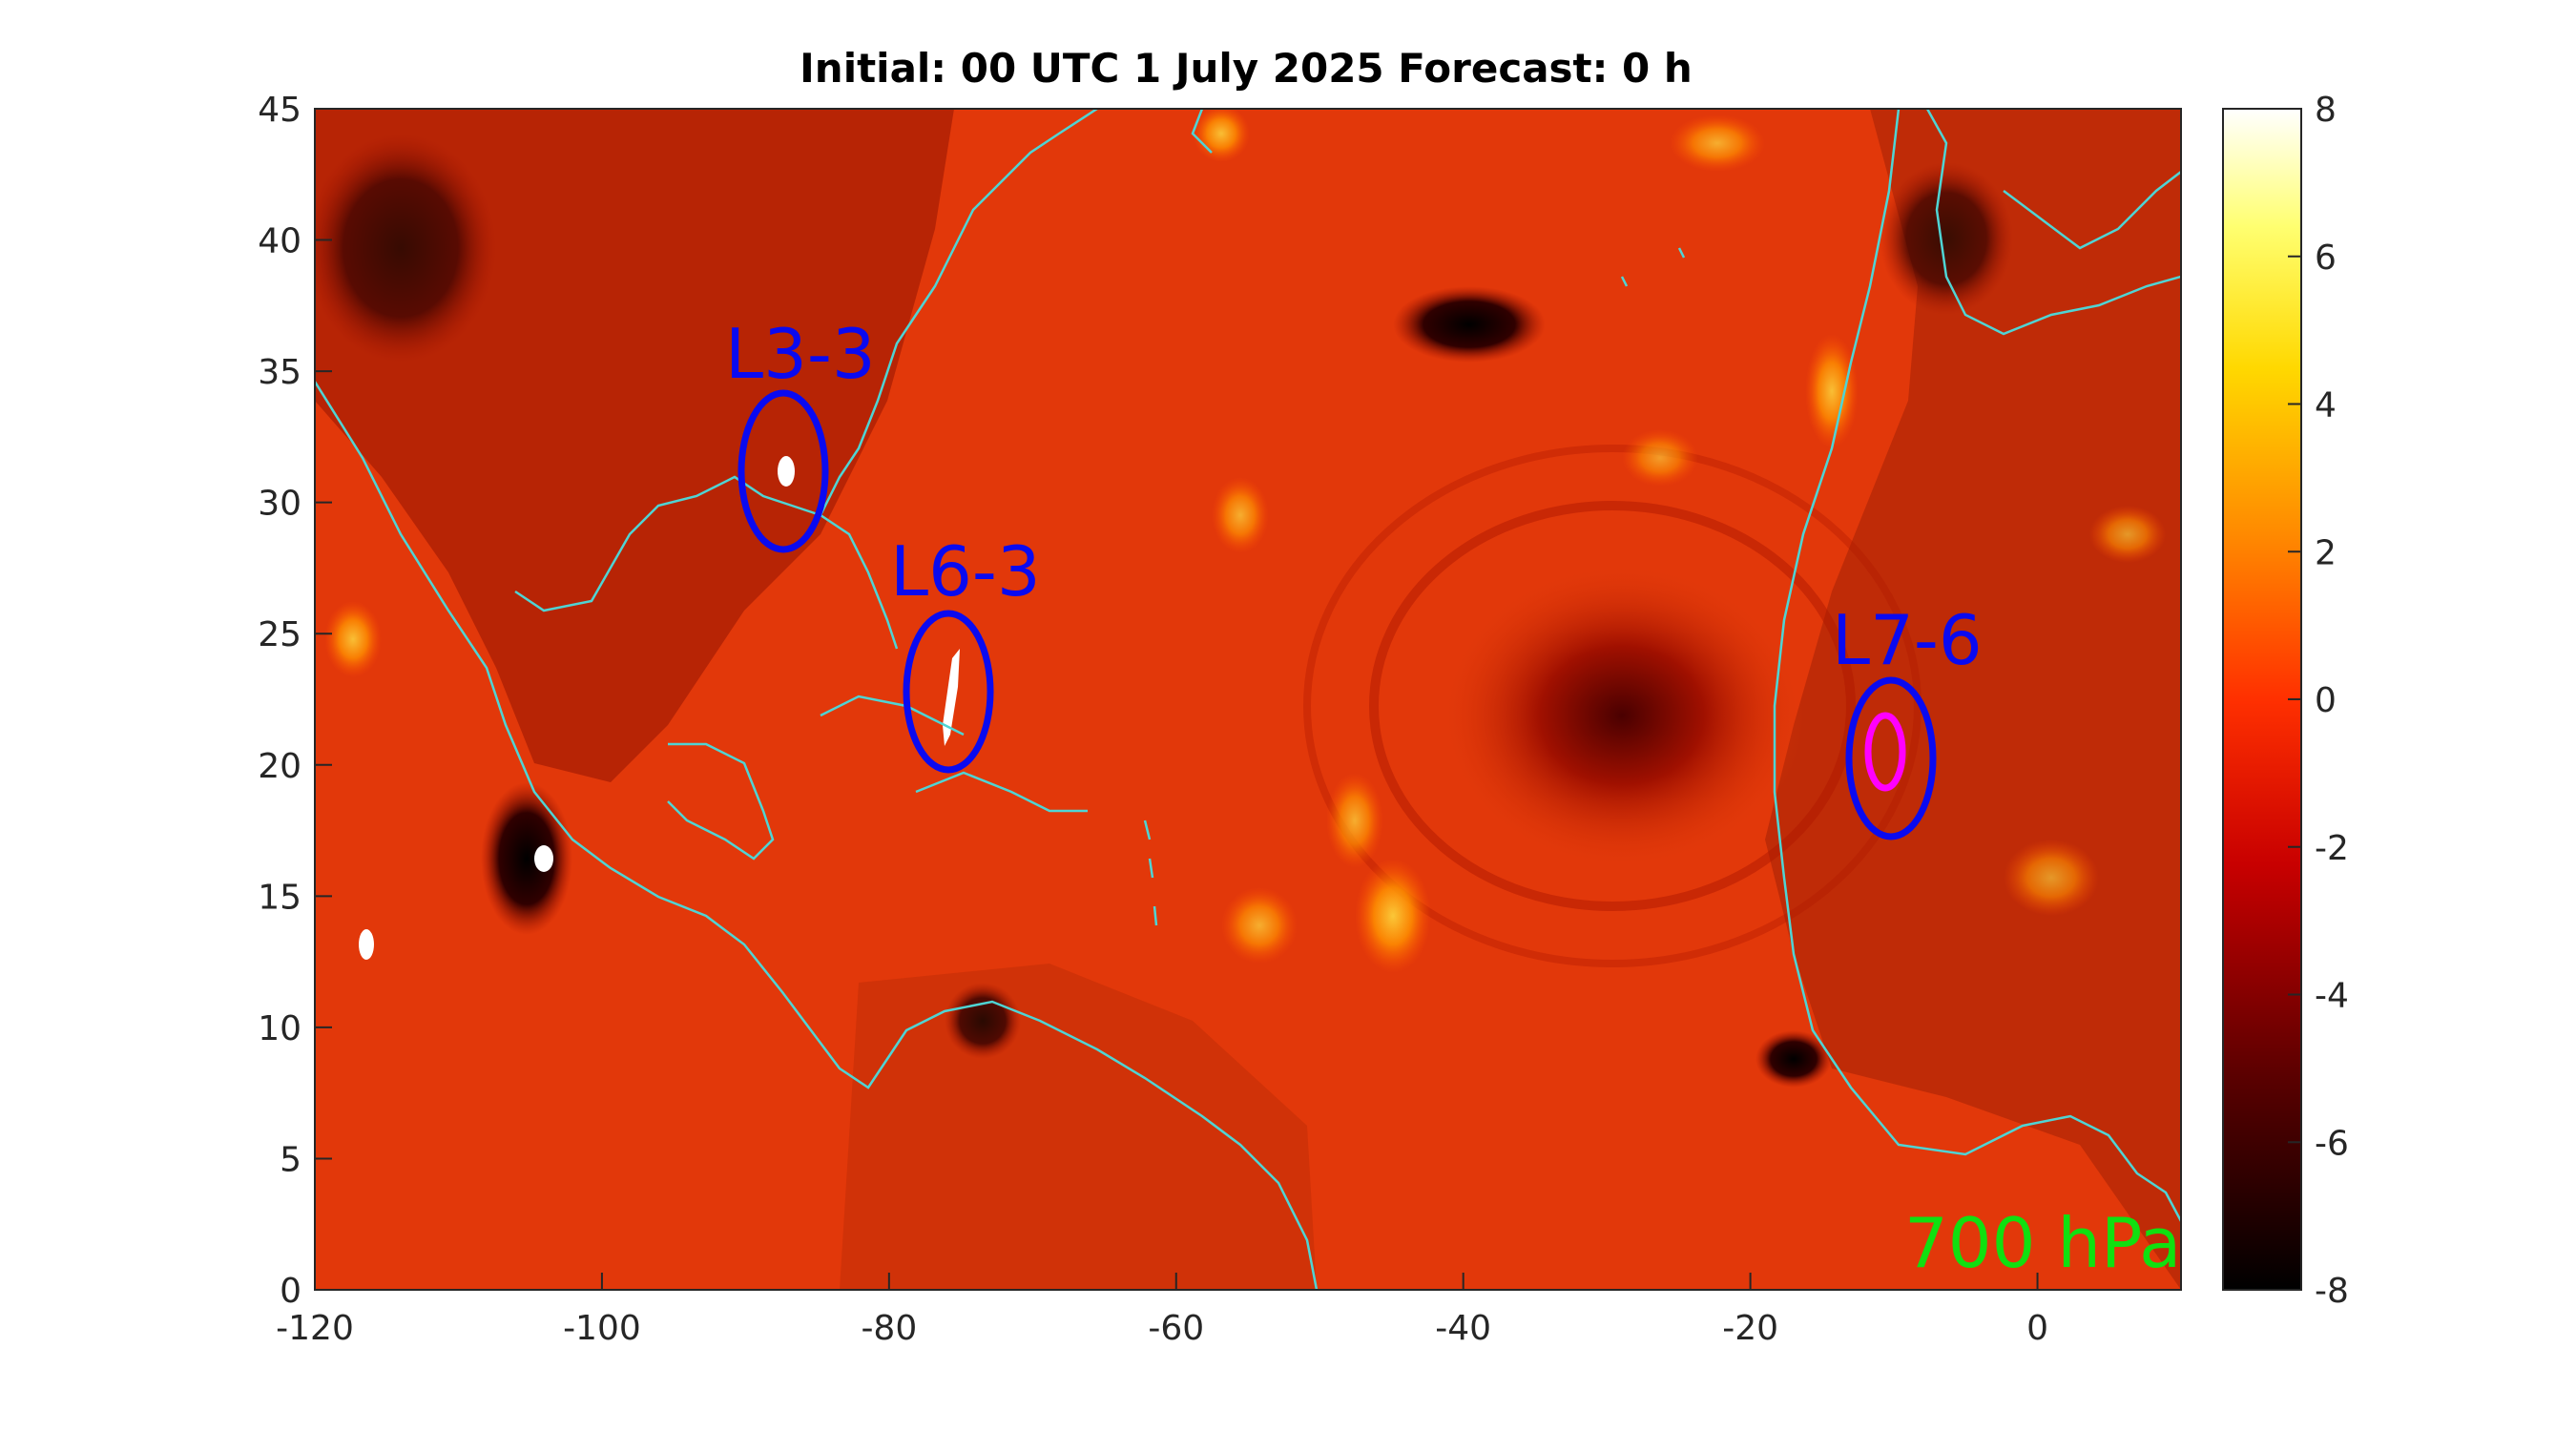 The height and width of the screenshot is (1431, 2576). I want to click on y-tick-label: 5, so click(290, 1160).